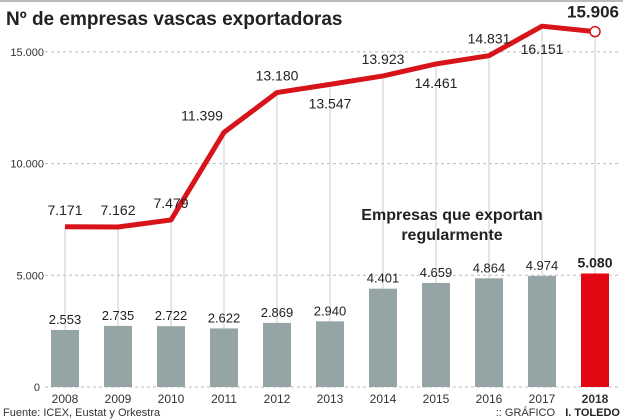  I want to click on bar-annotation-line2: regularmente, so click(451, 235).